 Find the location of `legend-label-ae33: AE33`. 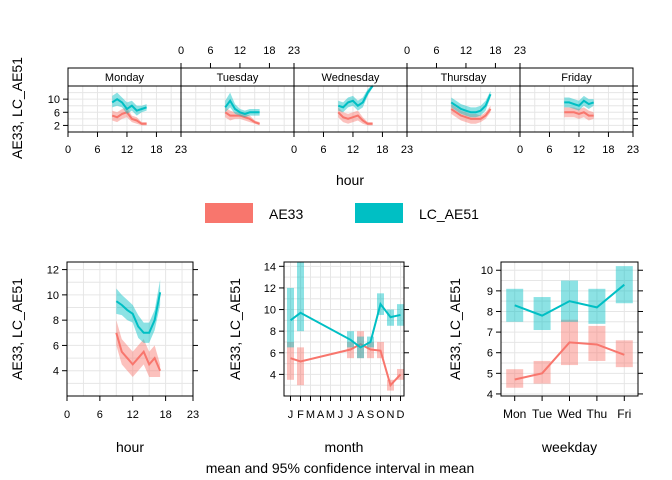

legend-label-ae33: AE33 is located at coordinates (286, 214).